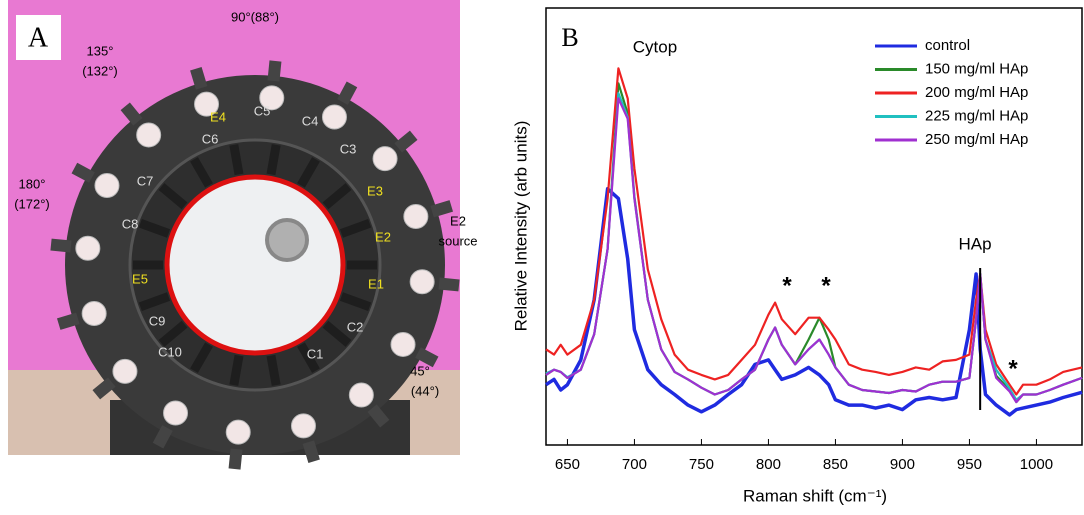 This screenshot has height=515, width=1084. What do you see at coordinates (375, 190) in the screenshot?
I see `electrode-label: E3` at bounding box center [375, 190].